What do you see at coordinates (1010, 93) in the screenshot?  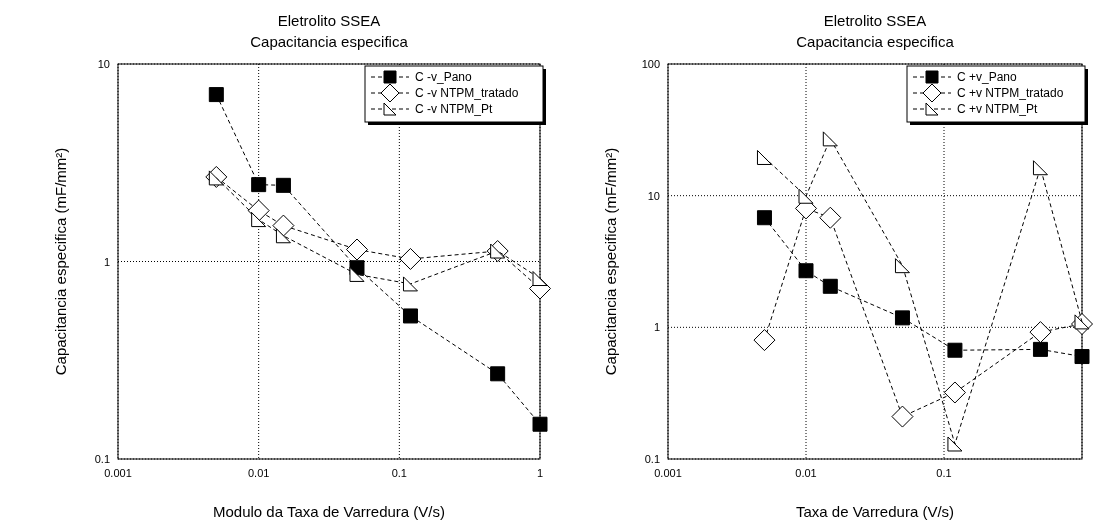 I see `legend-label: C +v NTPM_tratado` at bounding box center [1010, 93].